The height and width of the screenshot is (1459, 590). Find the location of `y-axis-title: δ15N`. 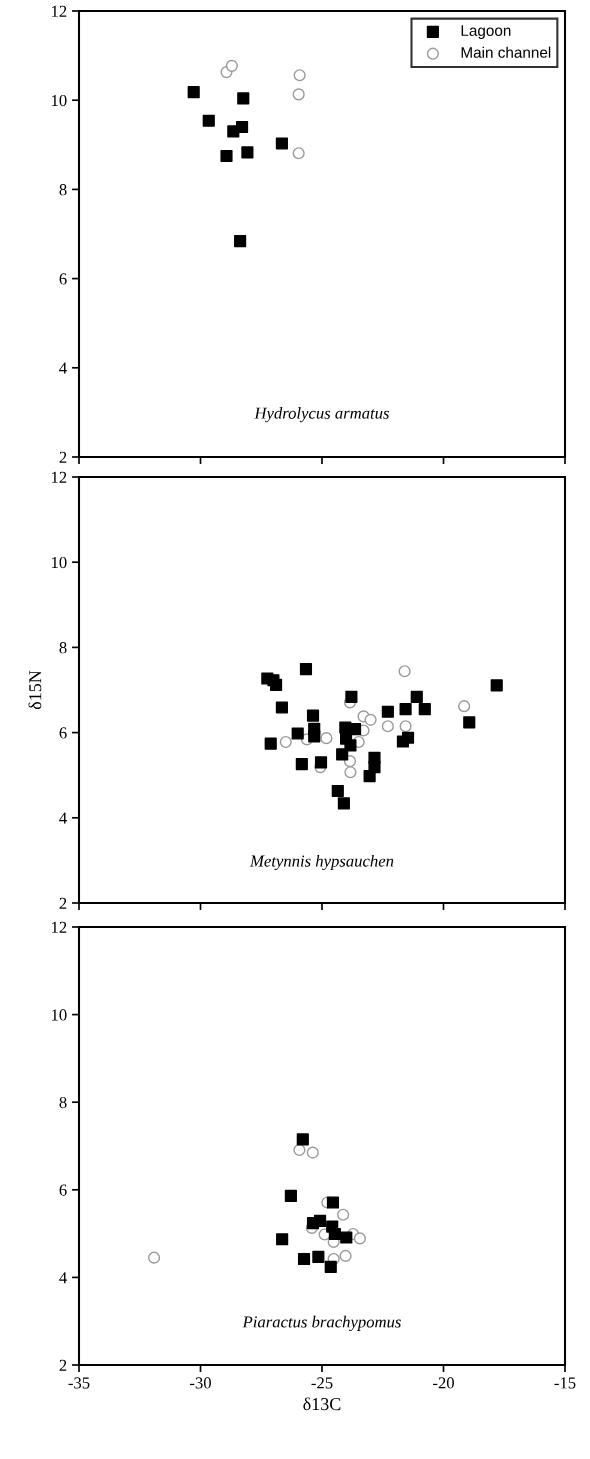

y-axis-title: δ15N is located at coordinates (35, 690).